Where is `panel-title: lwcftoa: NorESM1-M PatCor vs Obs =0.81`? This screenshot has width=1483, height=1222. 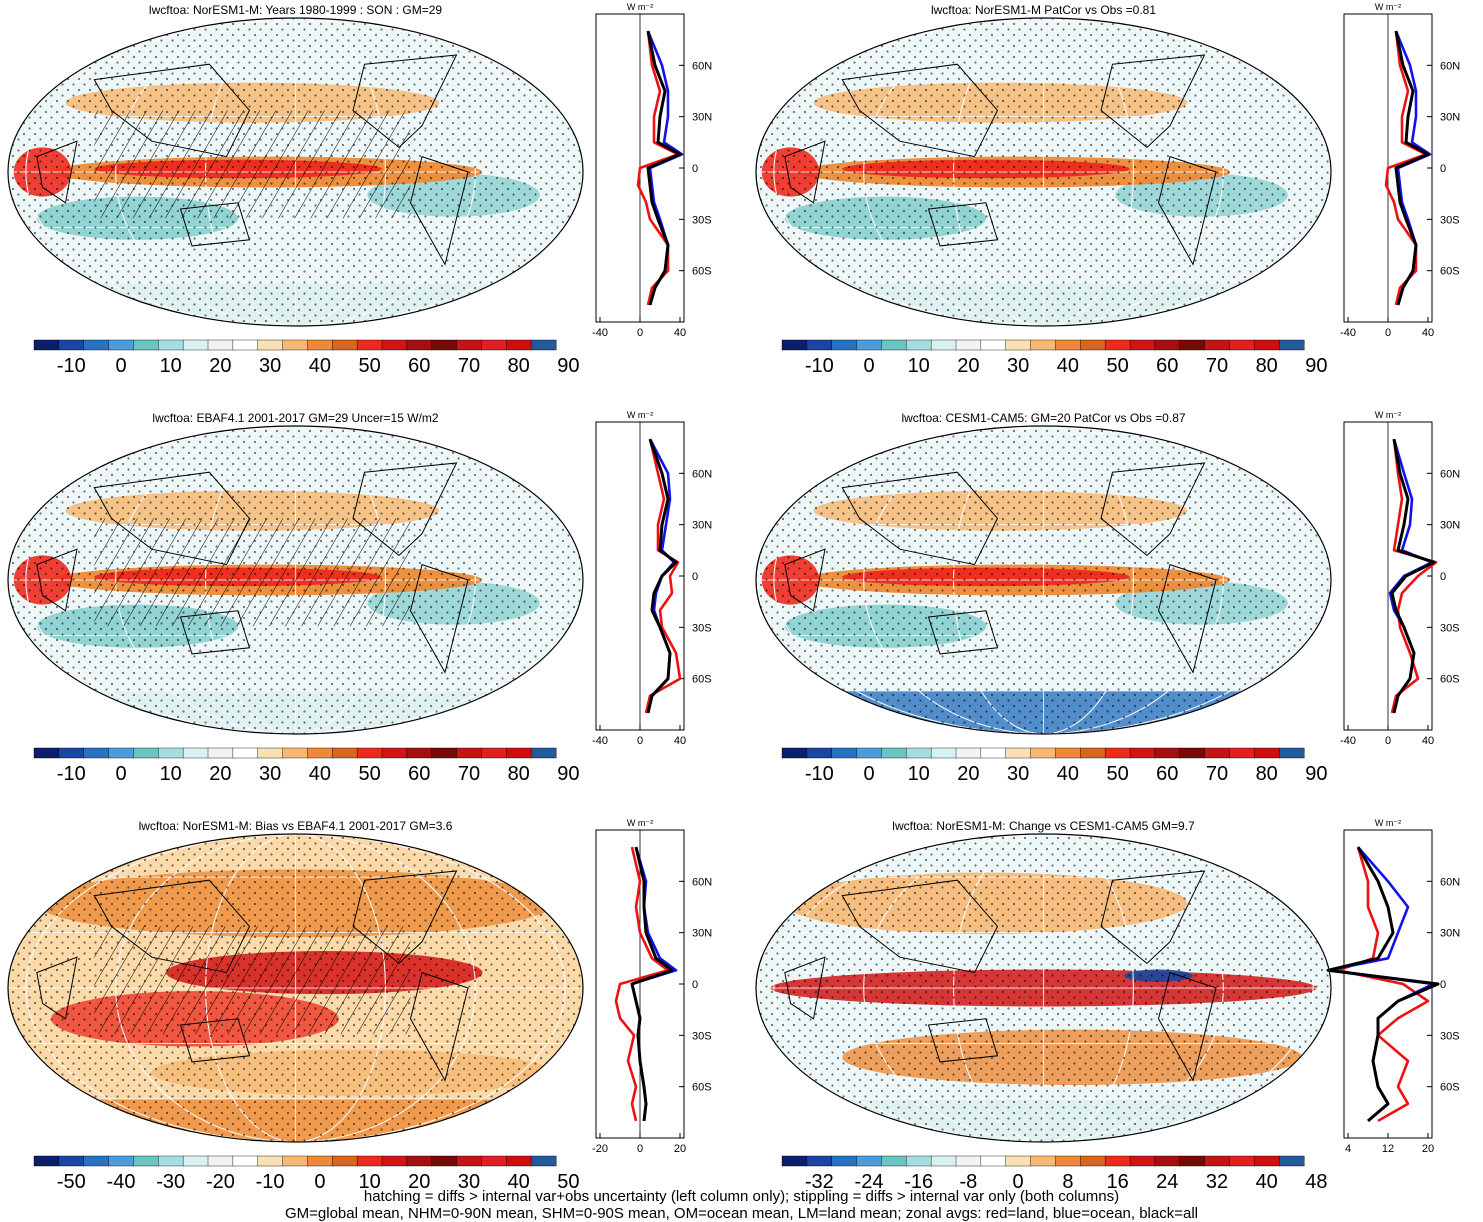 panel-title: lwcftoa: NorESM1-M PatCor vs Obs =0.81 is located at coordinates (1043, 10).